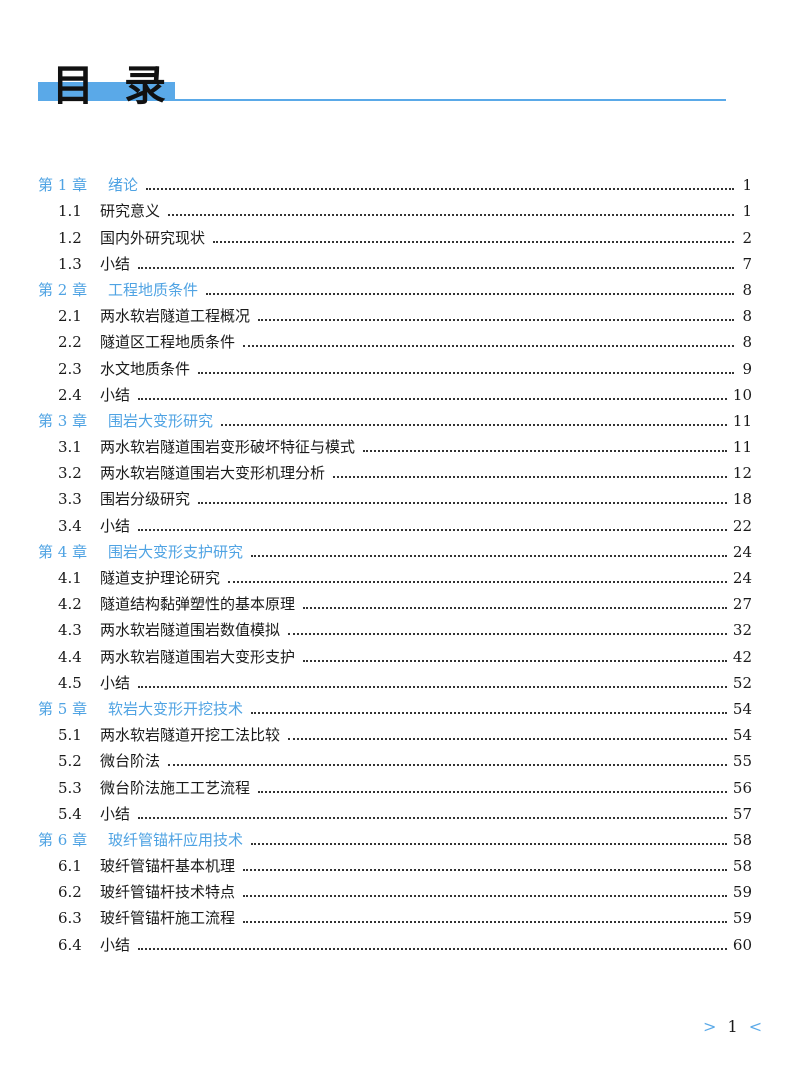 Image resolution: width=790 pixels, height=1070 pixels. I want to click on toc-section-entry: 1.3 小结 7, so click(395, 261).